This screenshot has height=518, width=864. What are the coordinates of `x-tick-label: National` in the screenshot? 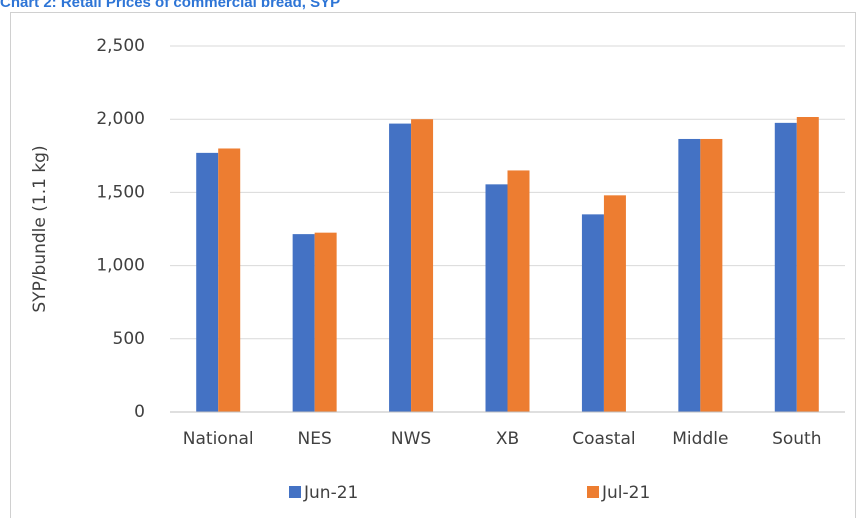 It's located at (218, 439).